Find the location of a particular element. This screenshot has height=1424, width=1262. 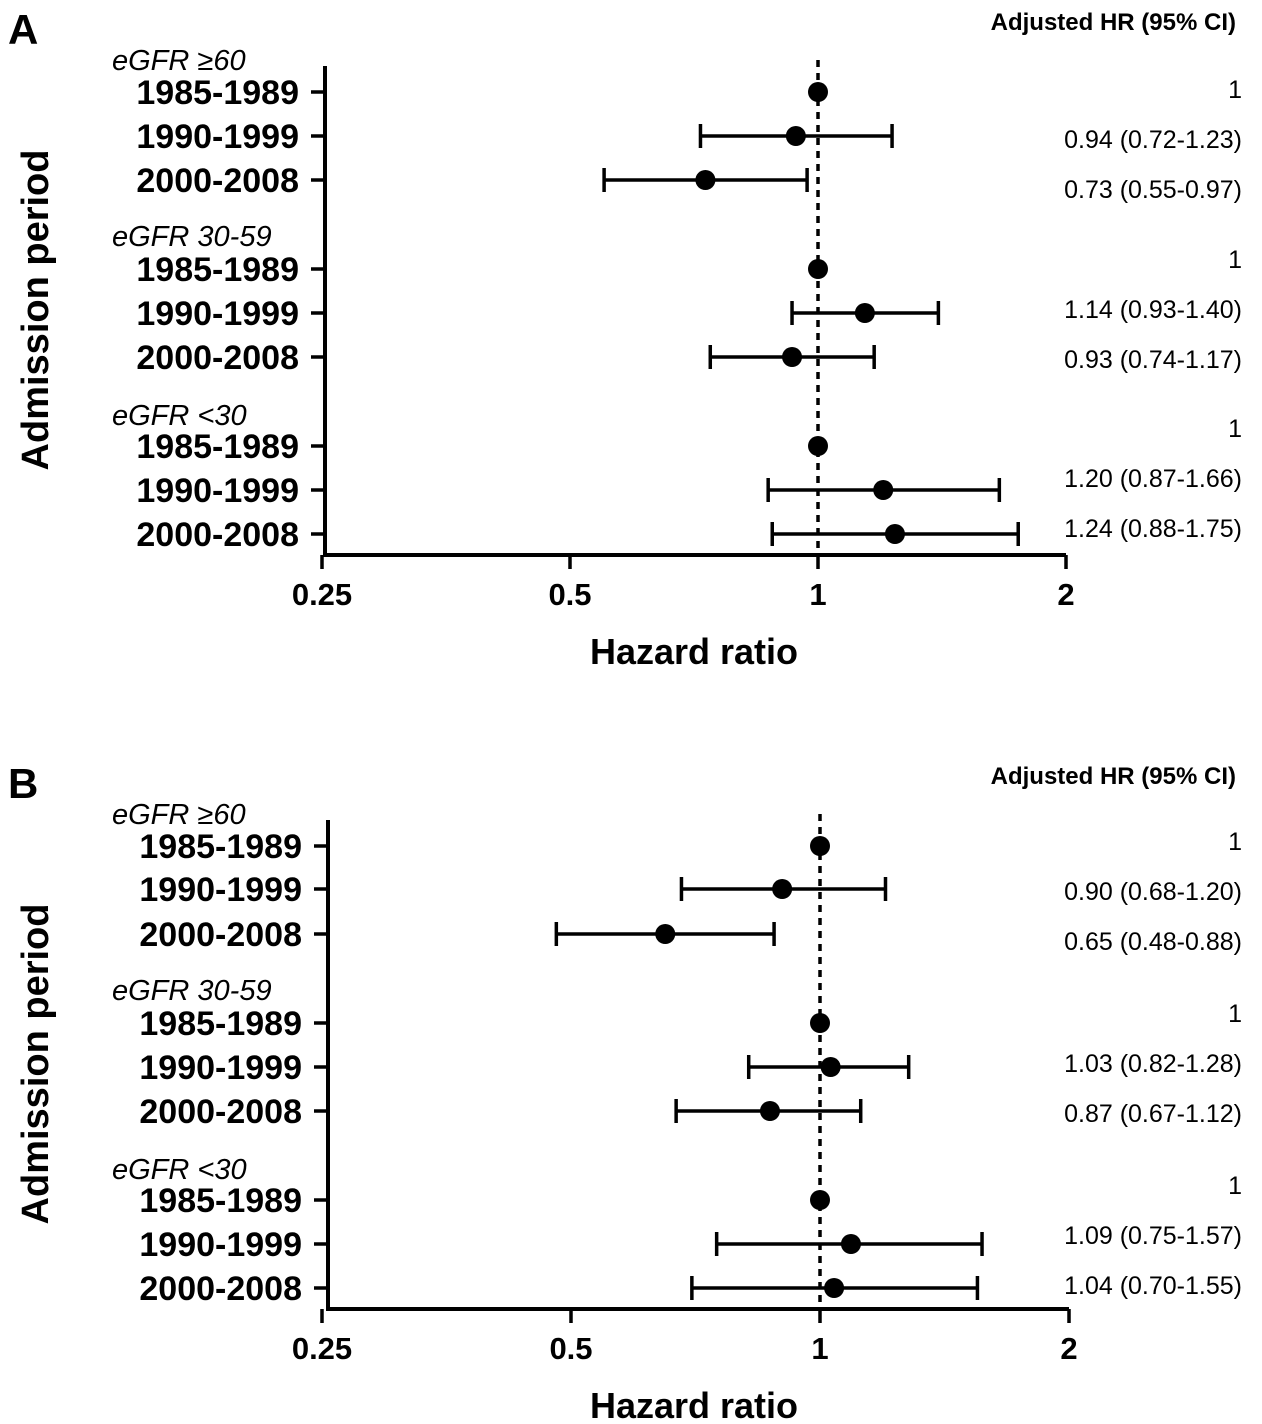

hr-ci-text: 1.04 (0.70-1.55) is located at coordinates (1153, 1286).